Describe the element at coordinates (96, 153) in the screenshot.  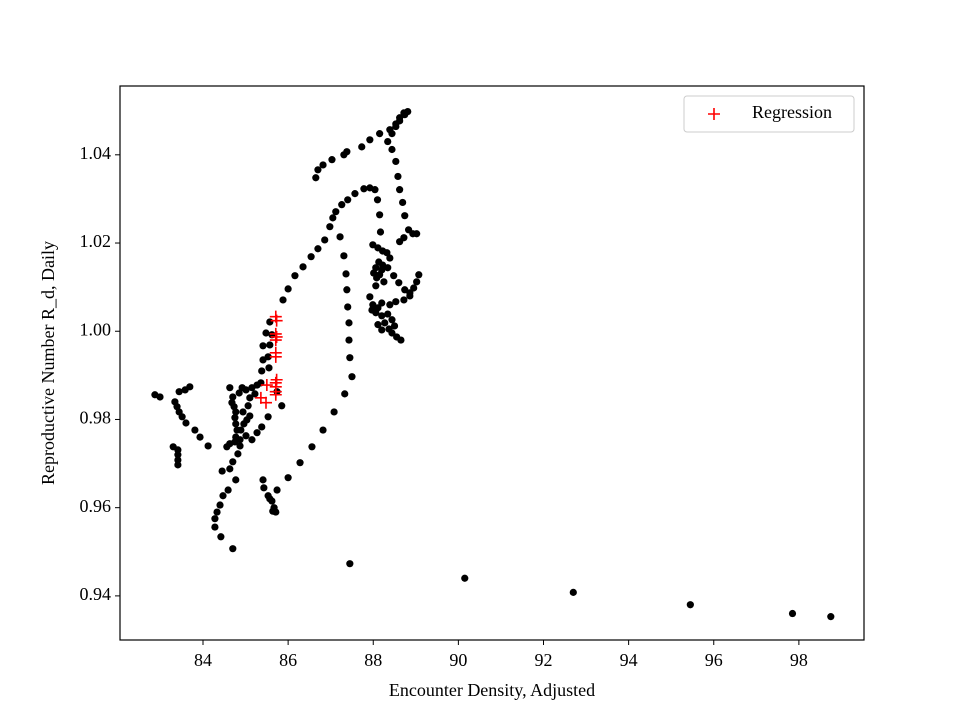
I see `y-tick-label: 1.04` at that location.